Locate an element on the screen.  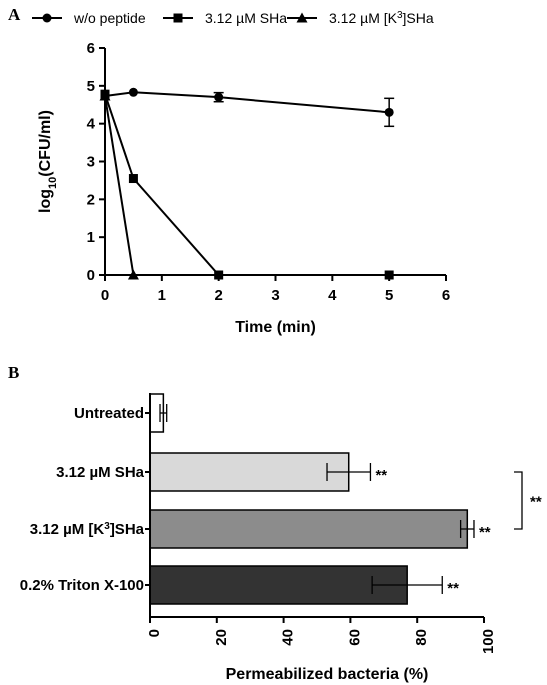
y-tick-label: 1 is located at coordinates (91, 237).